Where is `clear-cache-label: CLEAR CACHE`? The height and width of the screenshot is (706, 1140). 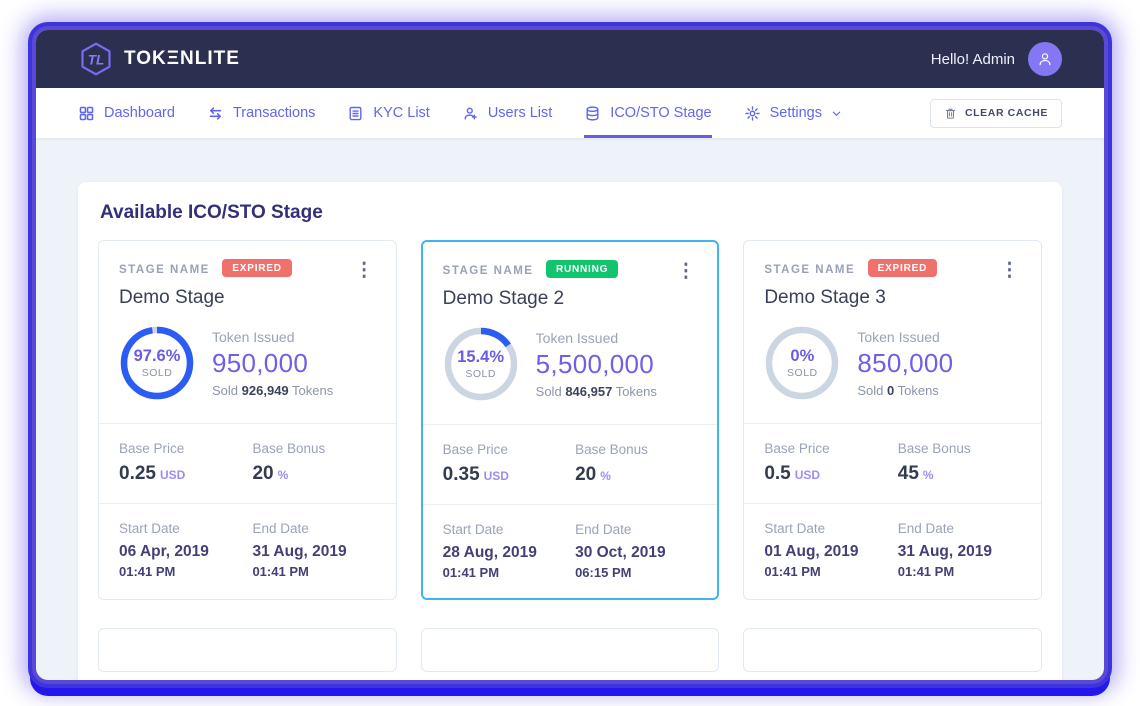
clear-cache-label: CLEAR CACHE is located at coordinates (1006, 113).